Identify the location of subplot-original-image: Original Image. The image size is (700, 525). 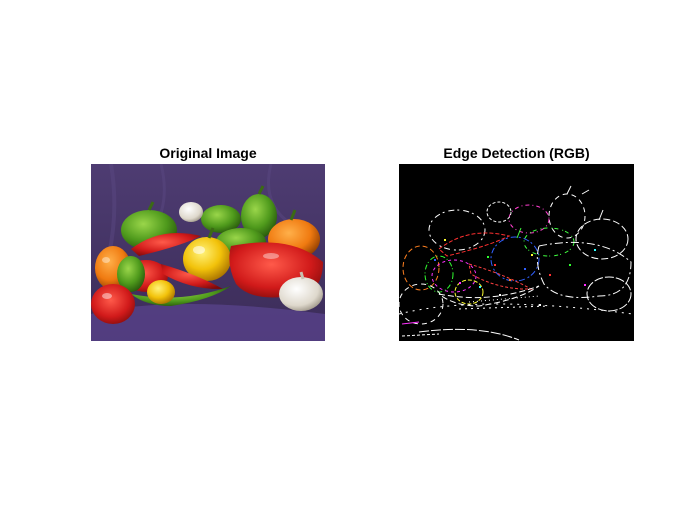
(208, 243).